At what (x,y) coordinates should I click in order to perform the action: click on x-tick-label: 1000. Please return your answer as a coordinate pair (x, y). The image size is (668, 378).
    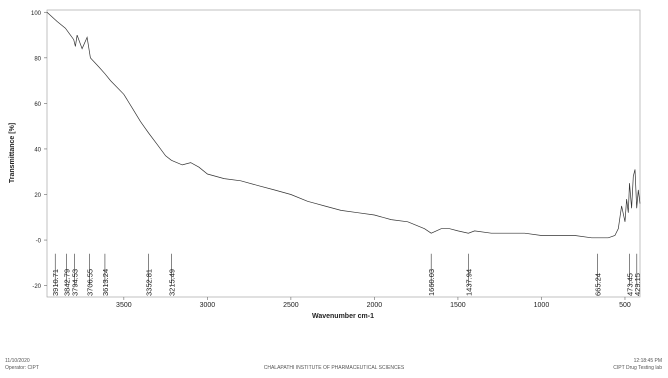
    Looking at the image, I should click on (542, 305).